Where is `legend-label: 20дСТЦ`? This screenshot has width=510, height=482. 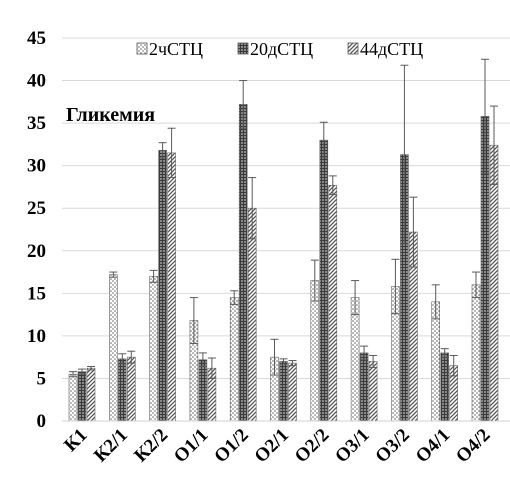 legend-label: 20дСТЦ is located at coordinates (281, 49).